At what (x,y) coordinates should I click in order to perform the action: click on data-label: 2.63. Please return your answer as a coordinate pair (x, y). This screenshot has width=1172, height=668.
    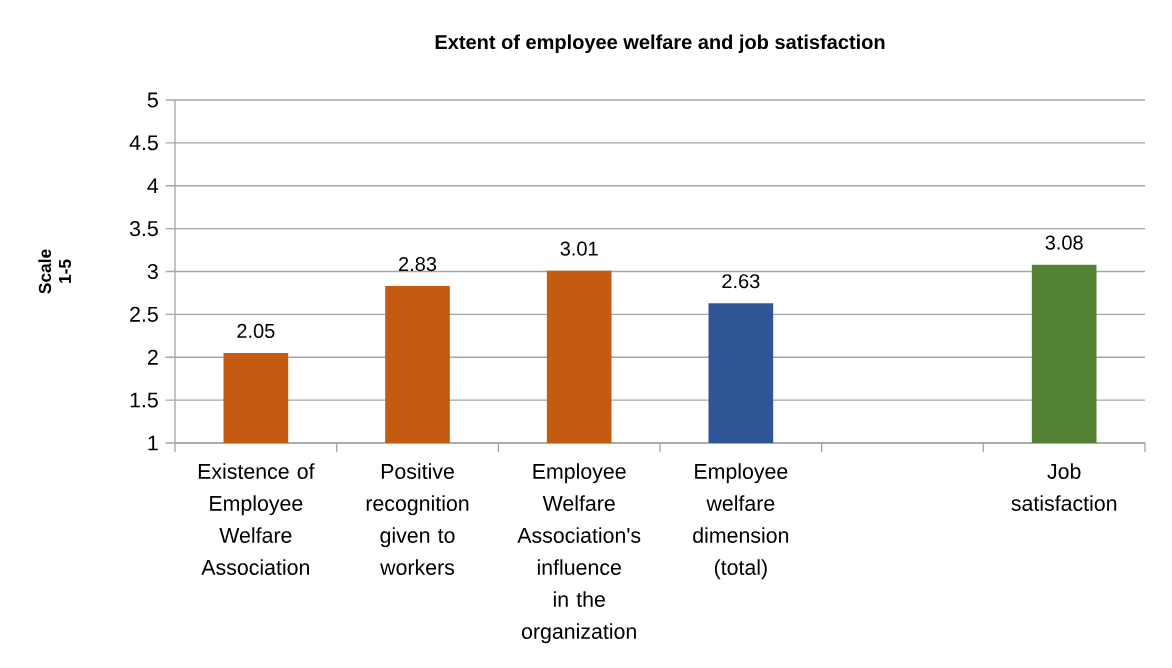
    Looking at the image, I should click on (741, 281).